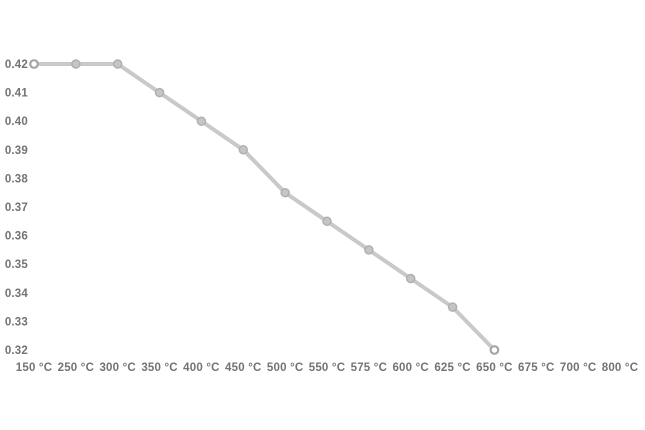 The width and height of the screenshot is (645, 430). What do you see at coordinates (16, 237) in the screenshot?
I see `y-axis-tick-label: 0.36` at bounding box center [16, 237].